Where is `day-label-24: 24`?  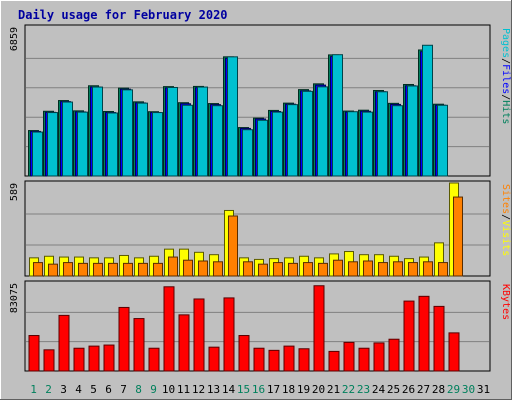
day-label-24: 24 is located at coordinates (379, 389).